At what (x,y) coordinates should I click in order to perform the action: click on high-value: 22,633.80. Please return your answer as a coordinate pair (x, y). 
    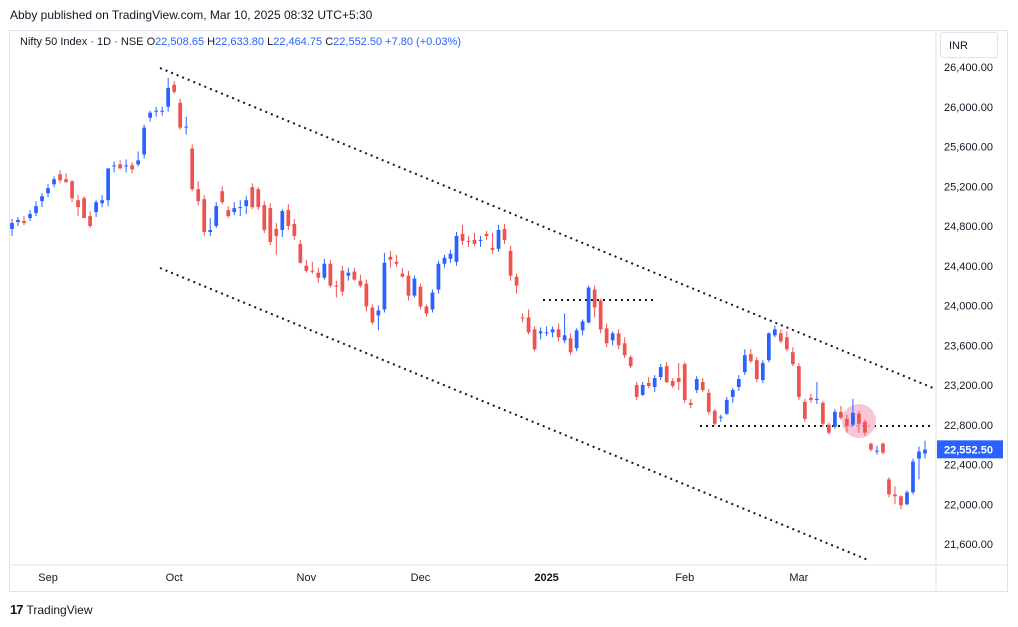
    Looking at the image, I should click on (240, 42).